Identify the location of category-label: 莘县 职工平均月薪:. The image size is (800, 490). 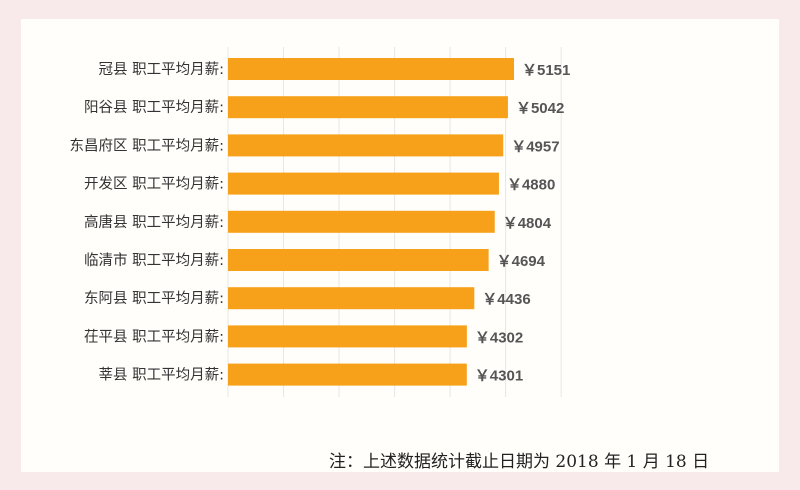
(162, 375).